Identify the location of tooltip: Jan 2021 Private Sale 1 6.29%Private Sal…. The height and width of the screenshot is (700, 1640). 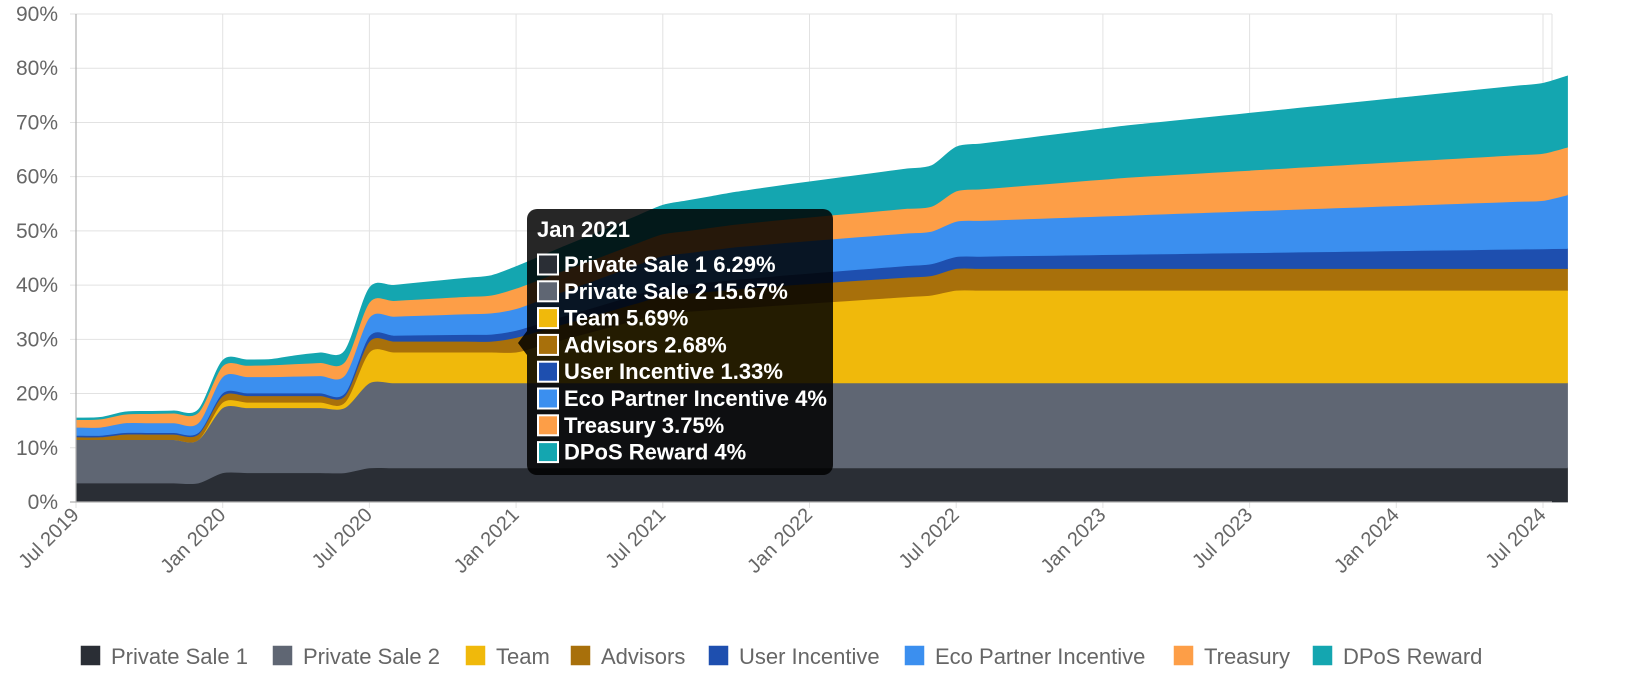
(675, 342).